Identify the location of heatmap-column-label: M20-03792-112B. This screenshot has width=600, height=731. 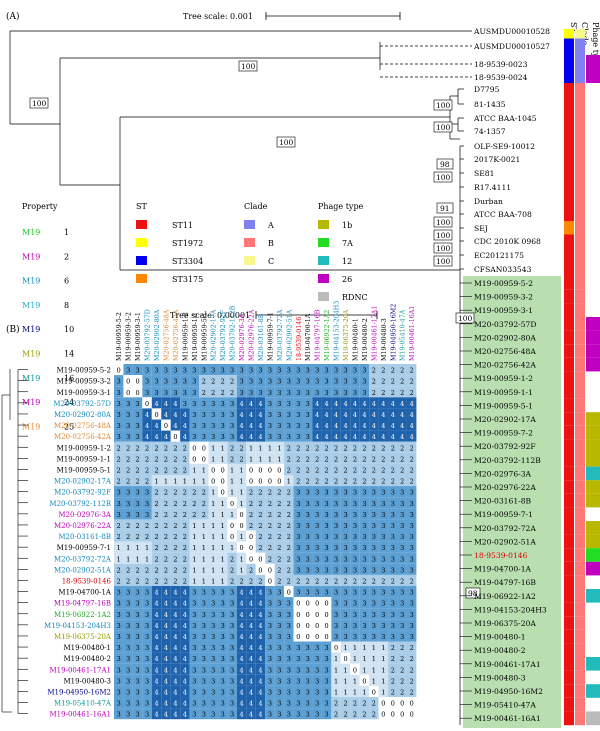
(233, 333).